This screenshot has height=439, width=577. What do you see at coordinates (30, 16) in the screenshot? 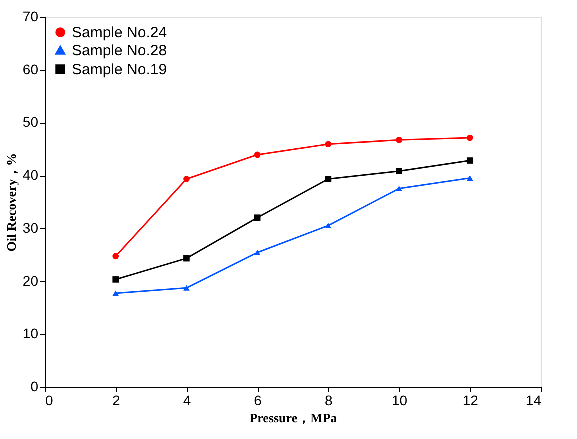
I see `y-tick-label: 70` at bounding box center [30, 16].